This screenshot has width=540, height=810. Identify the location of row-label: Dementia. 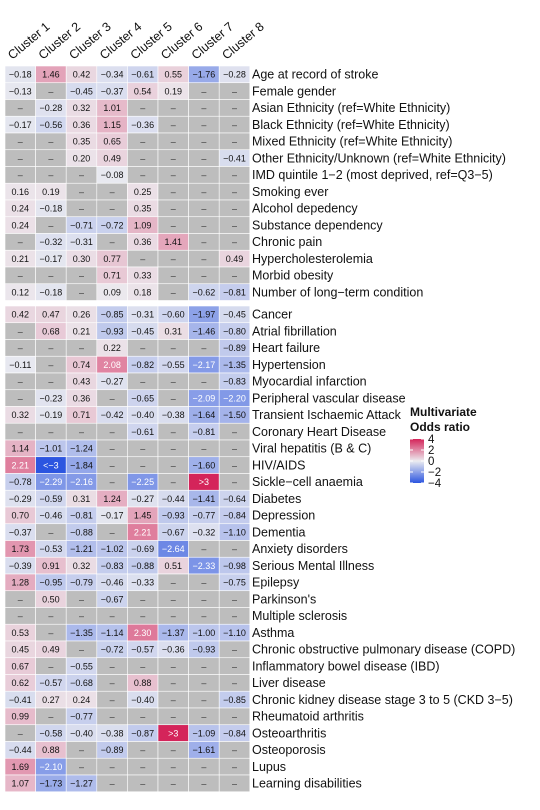
(279, 532).